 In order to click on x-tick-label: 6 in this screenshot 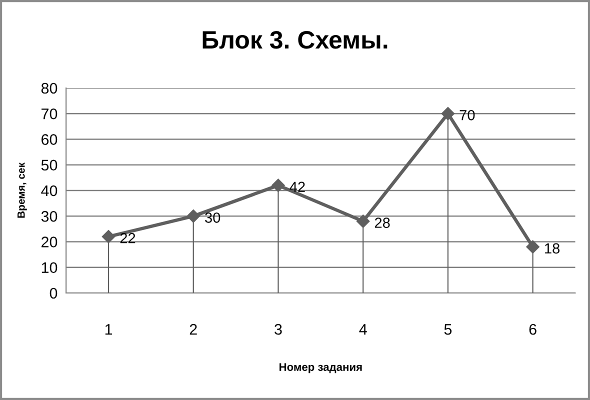, I will do `click(532, 329)`.